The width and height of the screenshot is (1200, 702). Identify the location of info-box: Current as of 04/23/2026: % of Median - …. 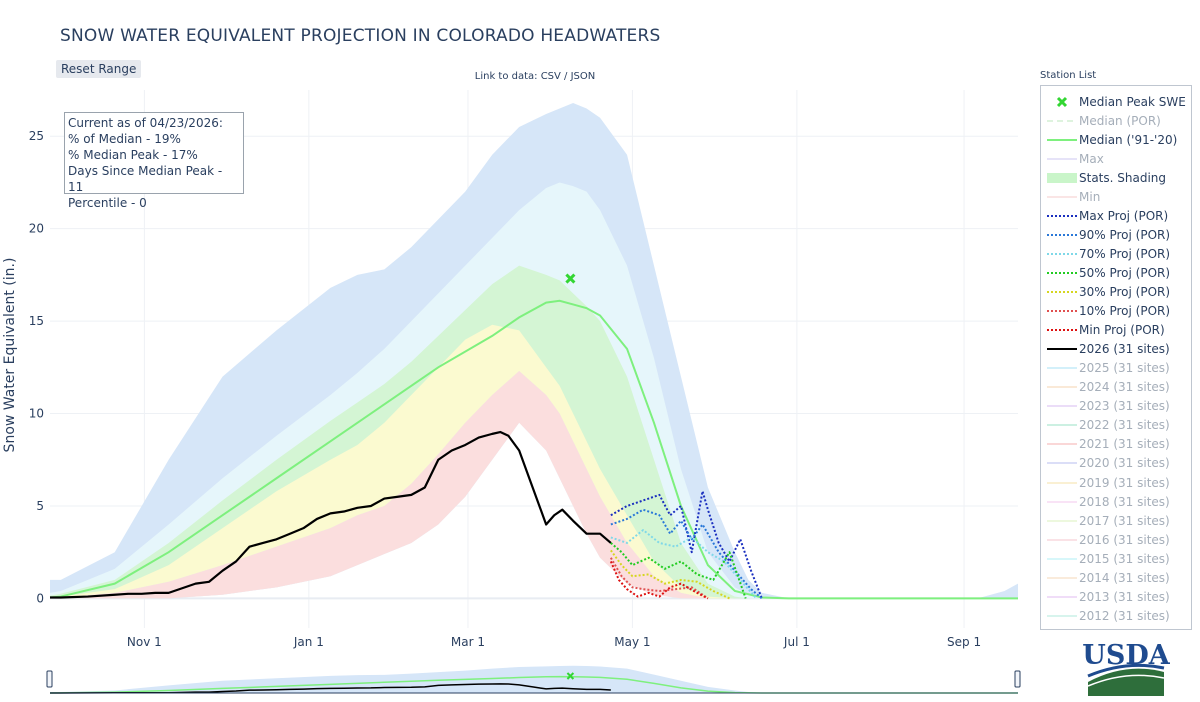
(154, 161).